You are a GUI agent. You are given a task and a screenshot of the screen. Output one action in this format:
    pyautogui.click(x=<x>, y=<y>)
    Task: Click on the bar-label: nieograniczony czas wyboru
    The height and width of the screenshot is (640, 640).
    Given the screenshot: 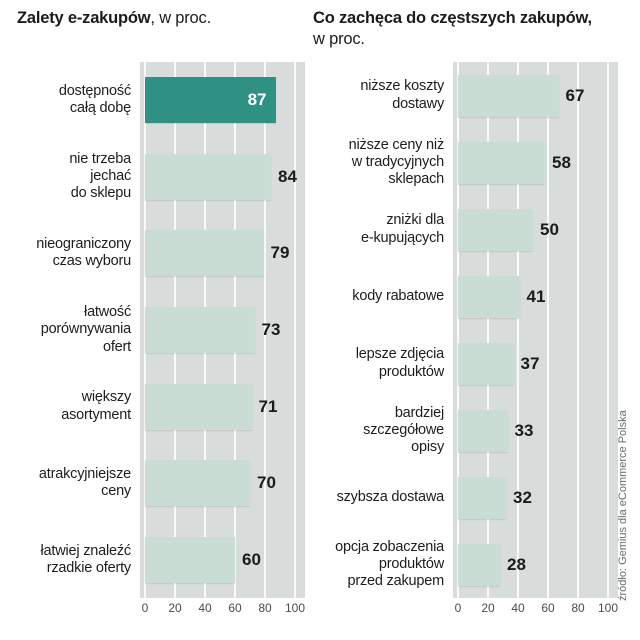 What is the action you would take?
    pyautogui.click(x=83, y=253)
    